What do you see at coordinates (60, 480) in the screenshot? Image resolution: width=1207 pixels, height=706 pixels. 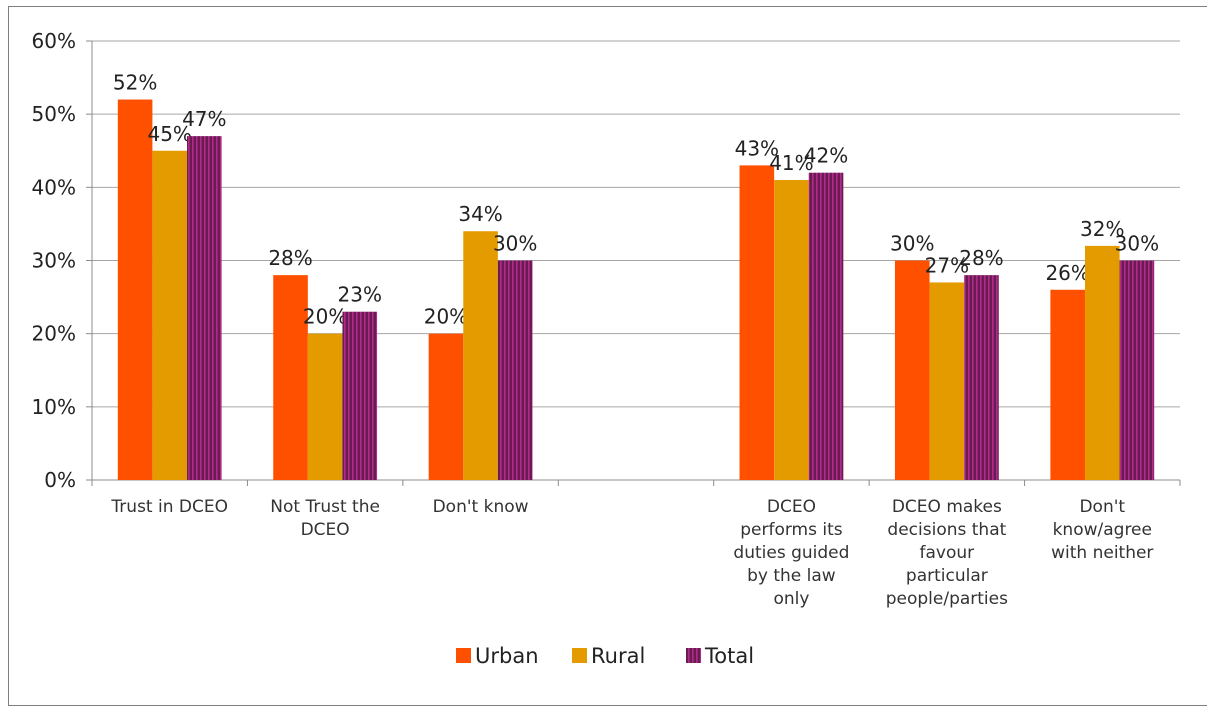 I see `y-tick-label: 0%` at bounding box center [60, 480].